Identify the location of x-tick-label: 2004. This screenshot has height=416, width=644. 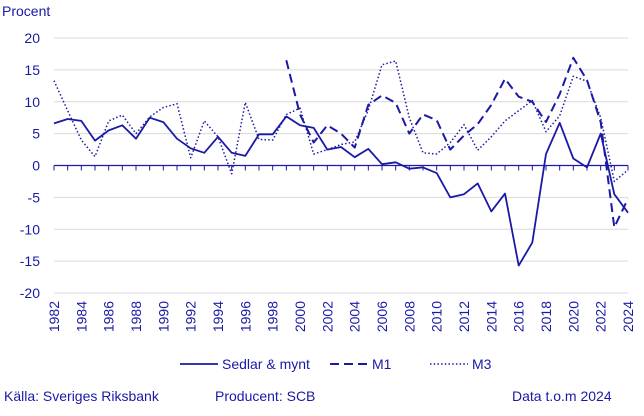
(355, 316).